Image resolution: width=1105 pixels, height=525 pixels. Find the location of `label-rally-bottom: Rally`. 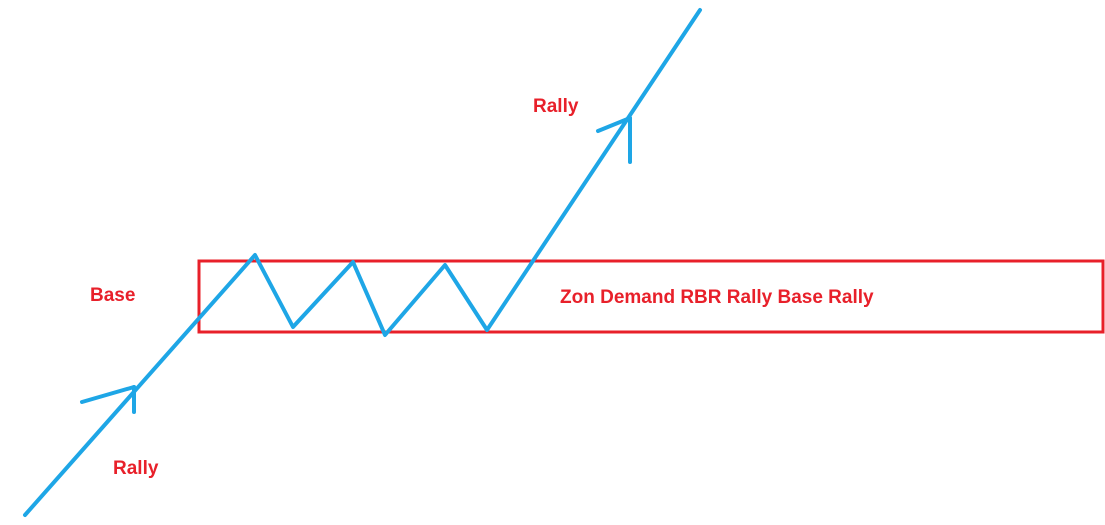

label-rally-bottom: Rally is located at coordinates (136, 468).